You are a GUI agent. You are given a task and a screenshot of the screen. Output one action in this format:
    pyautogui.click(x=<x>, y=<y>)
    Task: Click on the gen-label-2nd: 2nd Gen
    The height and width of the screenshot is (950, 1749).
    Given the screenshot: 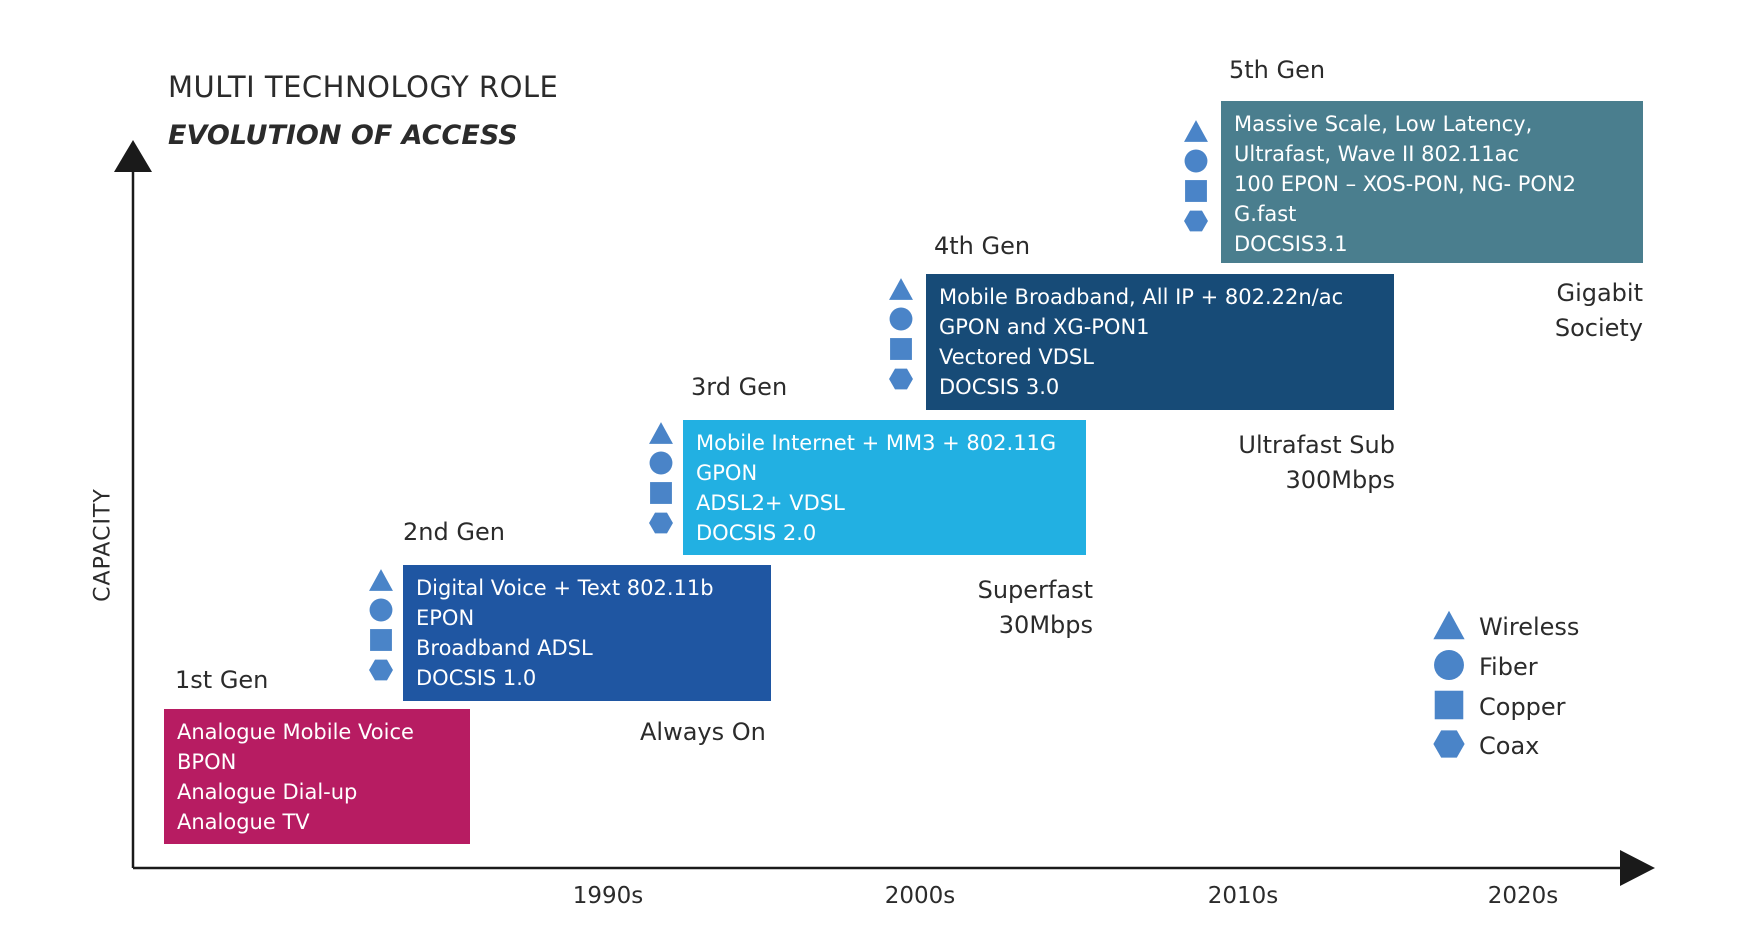 What is the action you would take?
    pyautogui.click(x=454, y=532)
    